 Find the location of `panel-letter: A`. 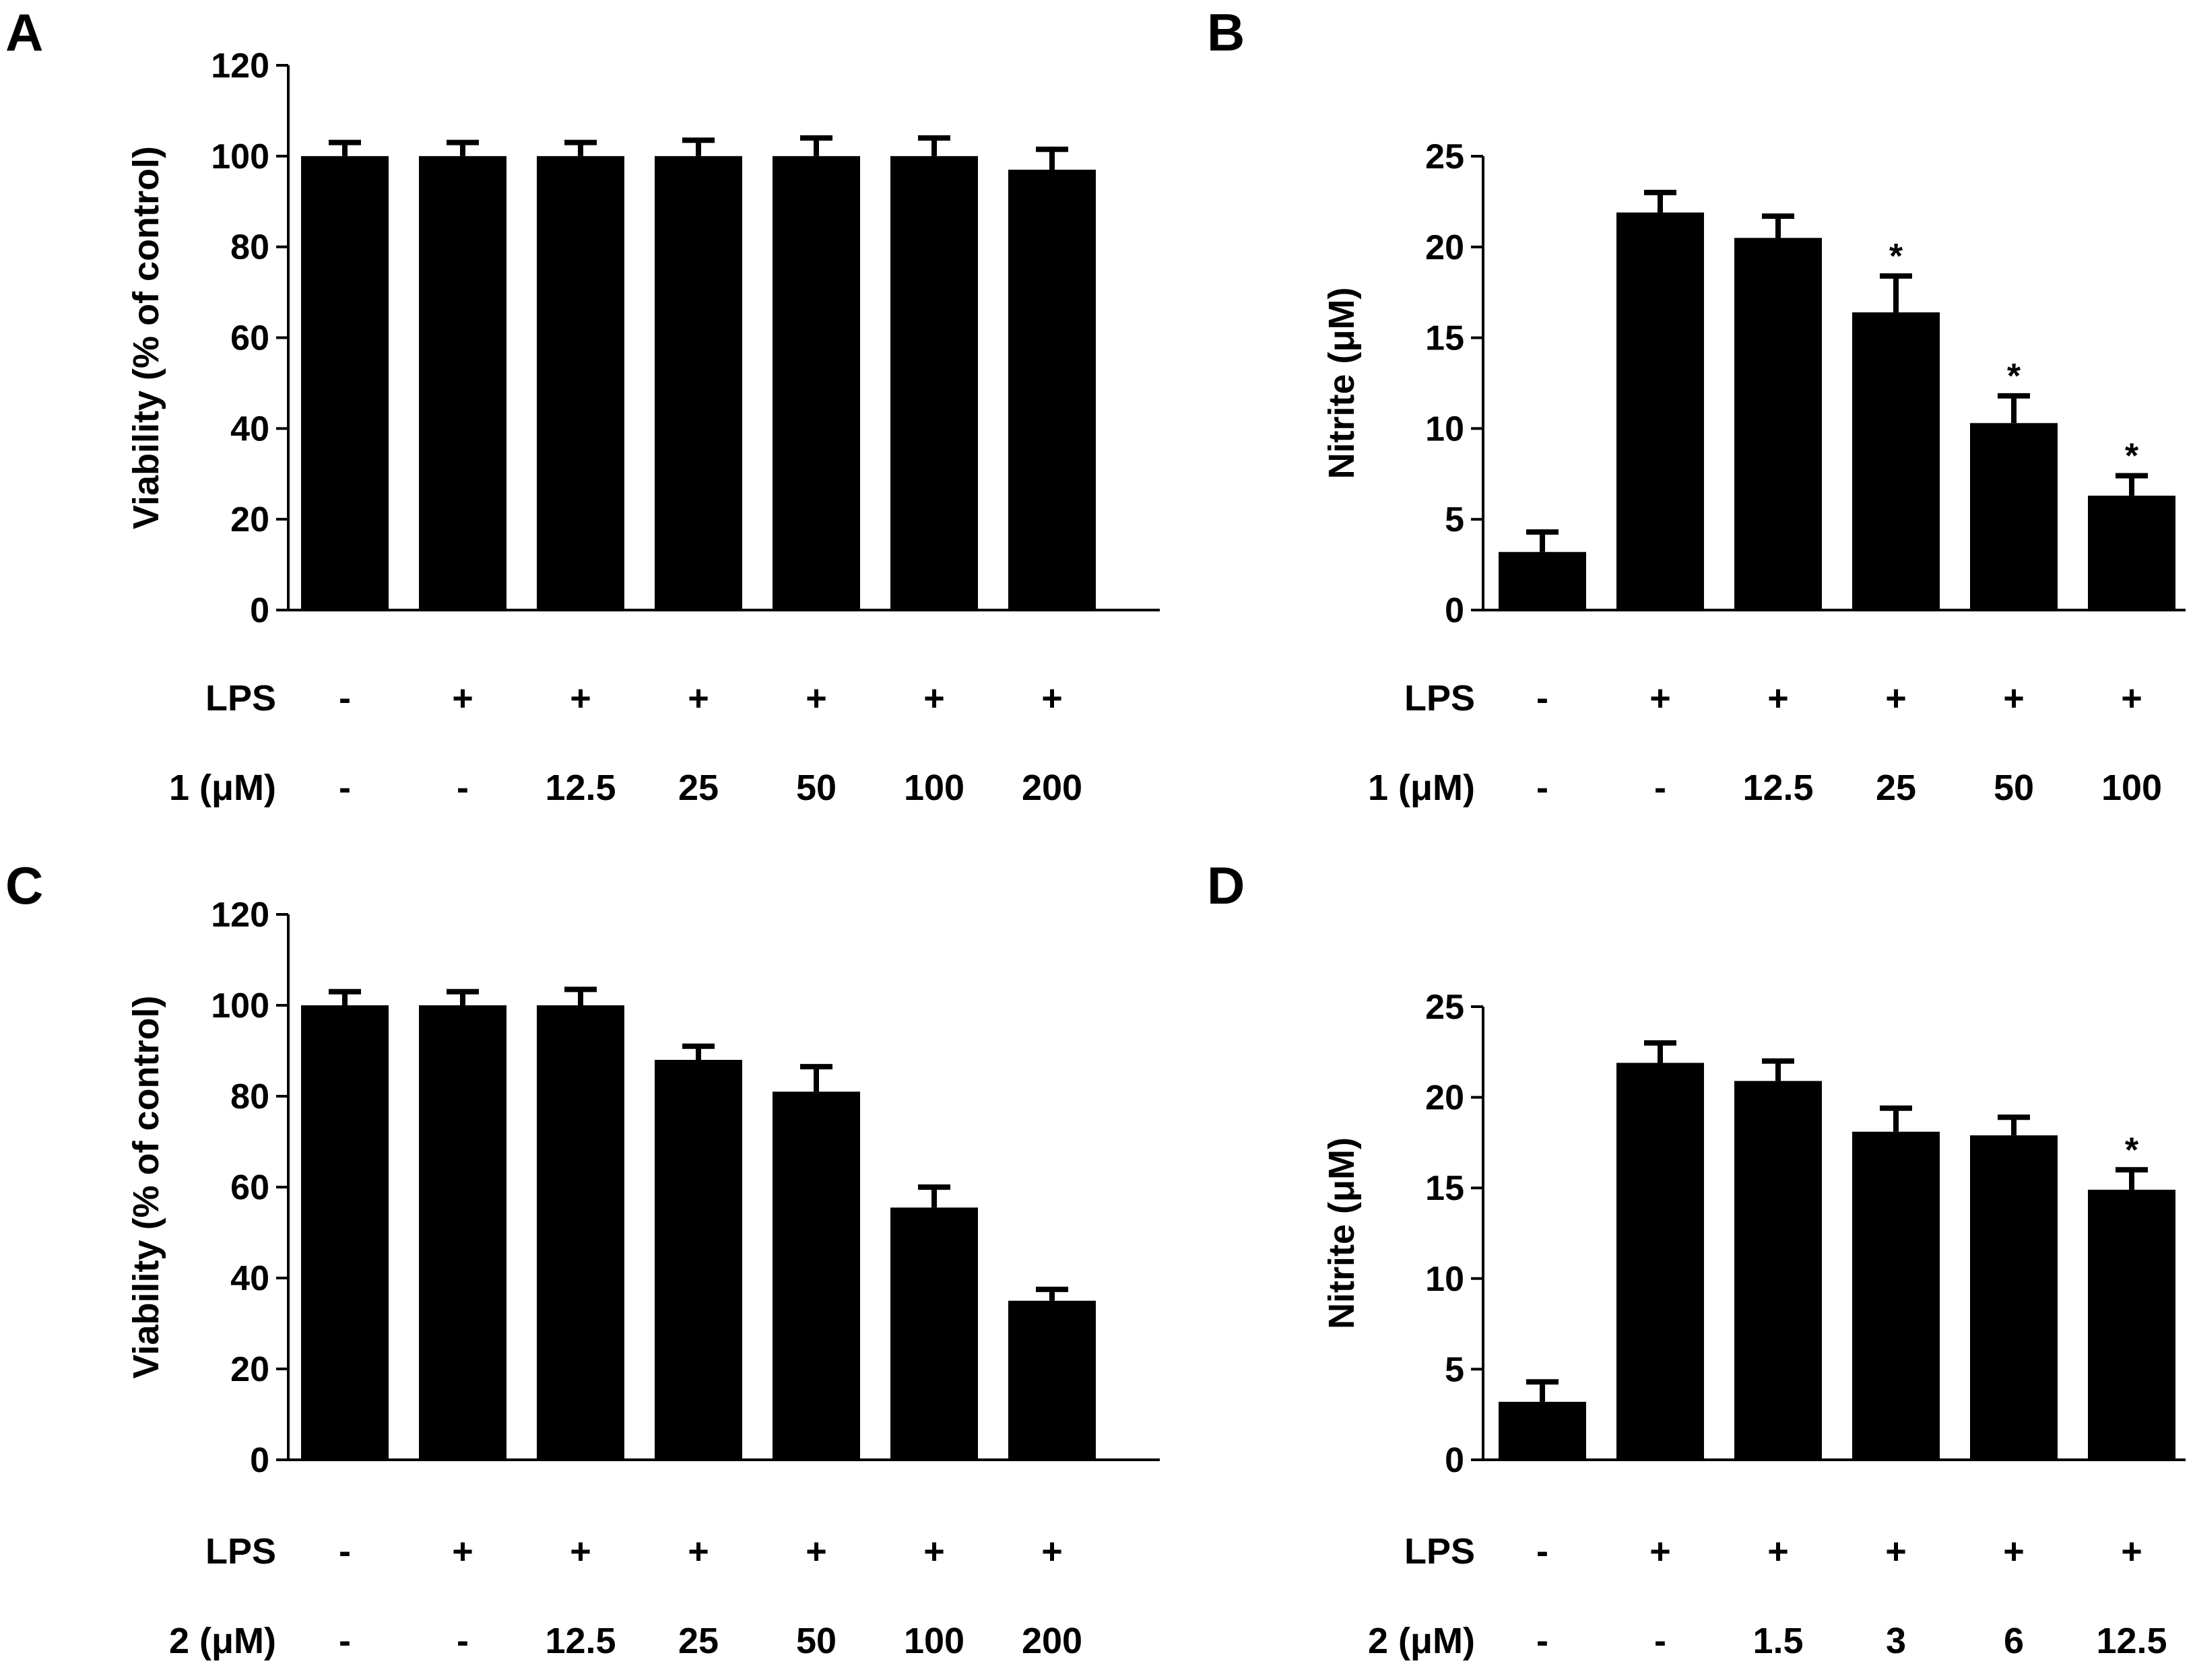

panel-letter: A is located at coordinates (24, 32).